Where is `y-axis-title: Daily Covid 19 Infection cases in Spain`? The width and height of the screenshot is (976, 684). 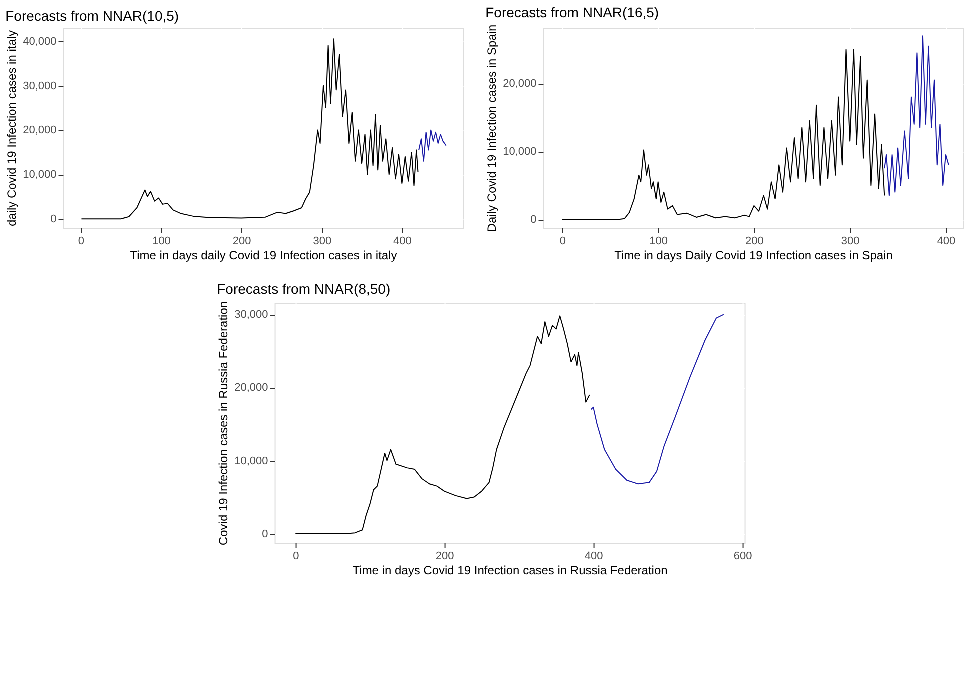
y-axis-title: Daily Covid 19 Infection cases in Spain is located at coordinates (492, 128).